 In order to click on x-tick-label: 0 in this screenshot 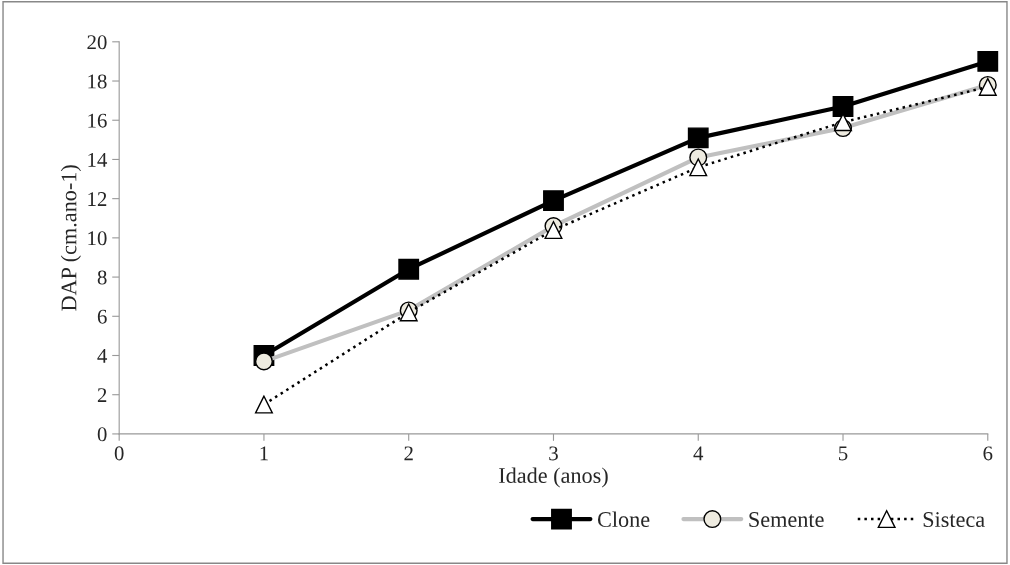, I will do `click(119, 453)`.